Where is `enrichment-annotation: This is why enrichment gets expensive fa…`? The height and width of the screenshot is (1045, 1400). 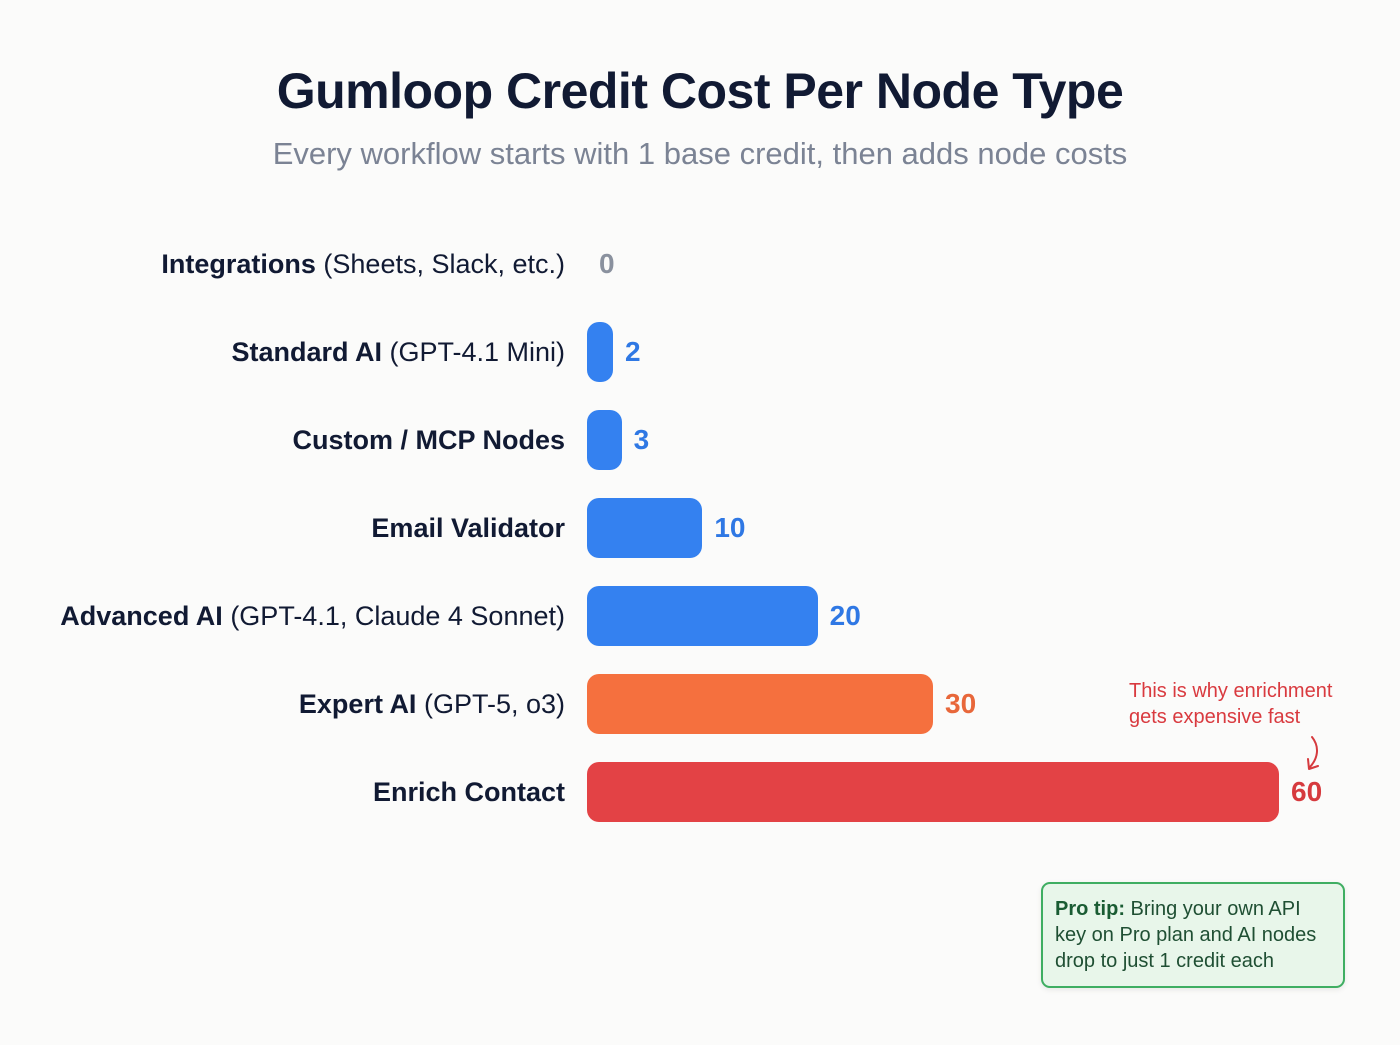
enrichment-annotation: This is why enrichment gets expensive fa… is located at coordinates (1230, 704).